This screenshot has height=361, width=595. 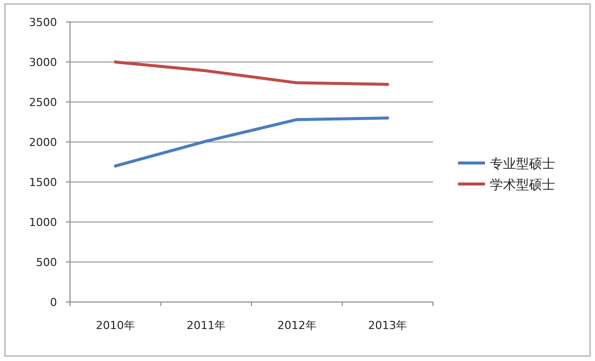 I want to click on legend-label: 学术型硕士, so click(x=522, y=185).